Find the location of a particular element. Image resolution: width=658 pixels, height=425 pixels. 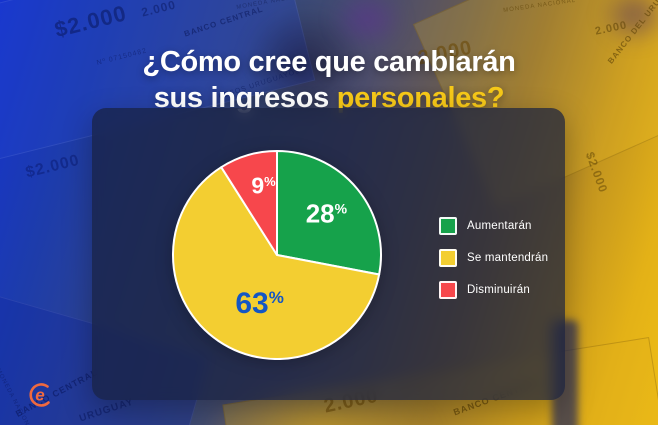

legend-swatch-yellow is located at coordinates (448, 258).